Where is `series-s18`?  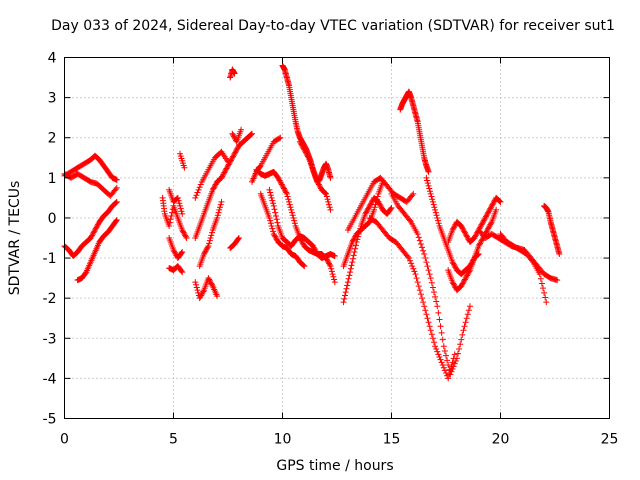
series-s18 is located at coordinates (295, 226).